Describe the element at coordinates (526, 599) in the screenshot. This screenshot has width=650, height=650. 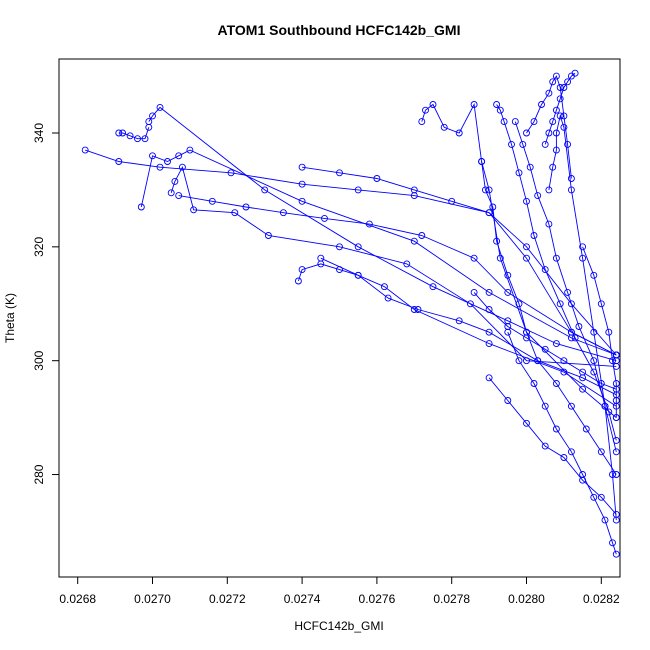
I see `x-tick-label: 0.0280` at that location.